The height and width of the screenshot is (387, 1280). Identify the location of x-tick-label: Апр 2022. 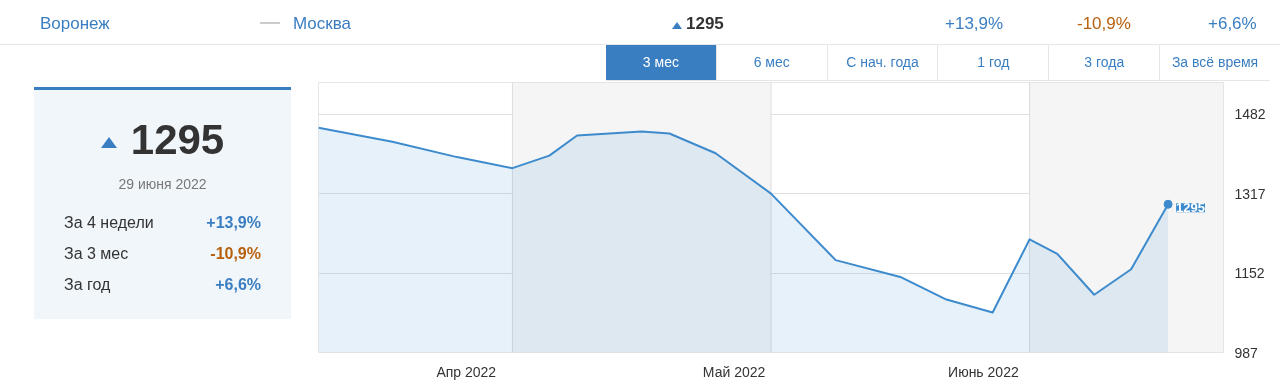
(466, 371).